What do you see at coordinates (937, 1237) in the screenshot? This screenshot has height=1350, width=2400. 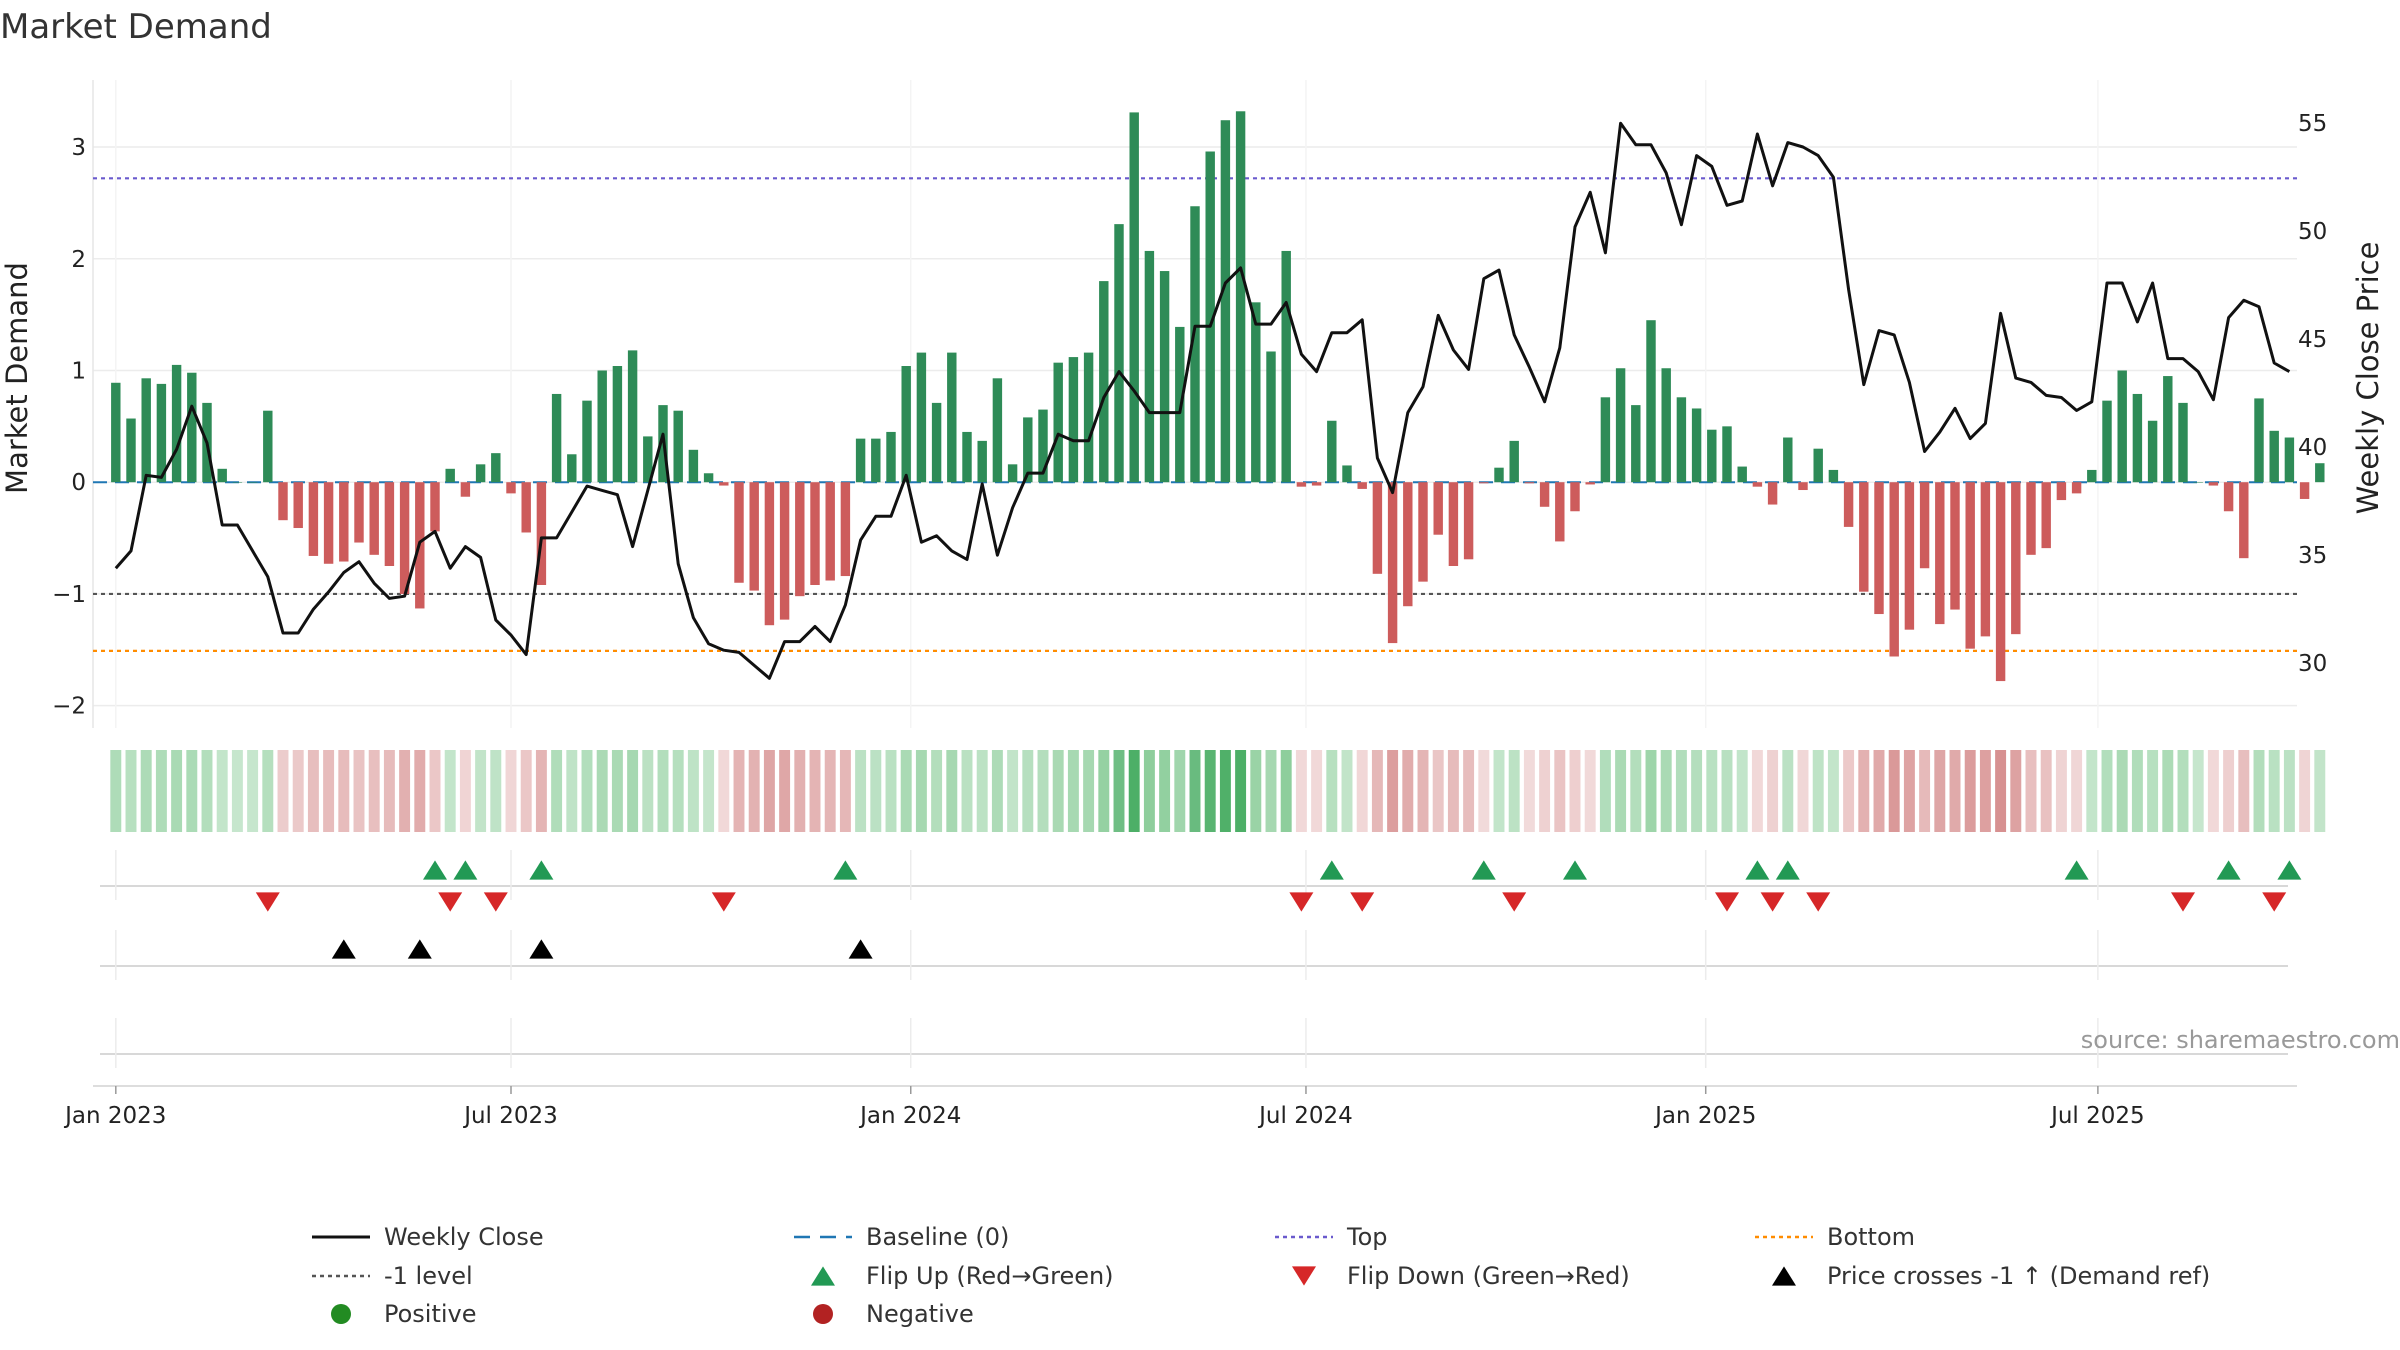 I see `legend-label-baseline: Baseline (0)` at bounding box center [937, 1237].